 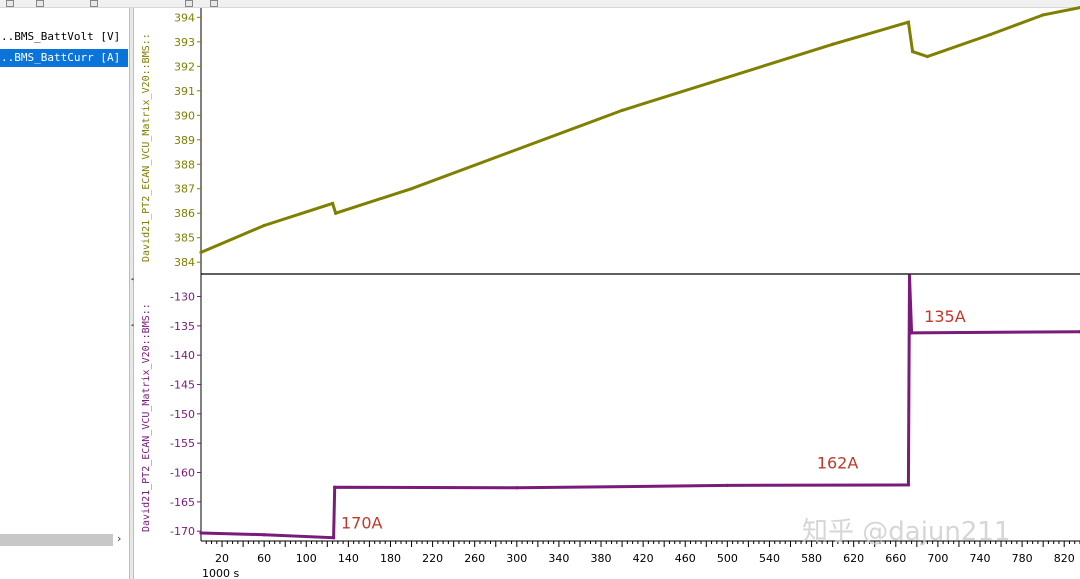 I want to click on current-tick-label: -135, so click(x=182, y=326).